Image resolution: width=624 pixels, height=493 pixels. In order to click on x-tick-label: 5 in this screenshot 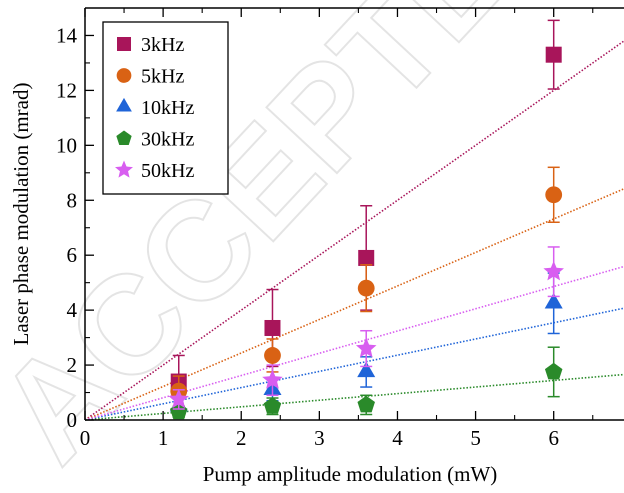, I will do `click(475, 438)`.